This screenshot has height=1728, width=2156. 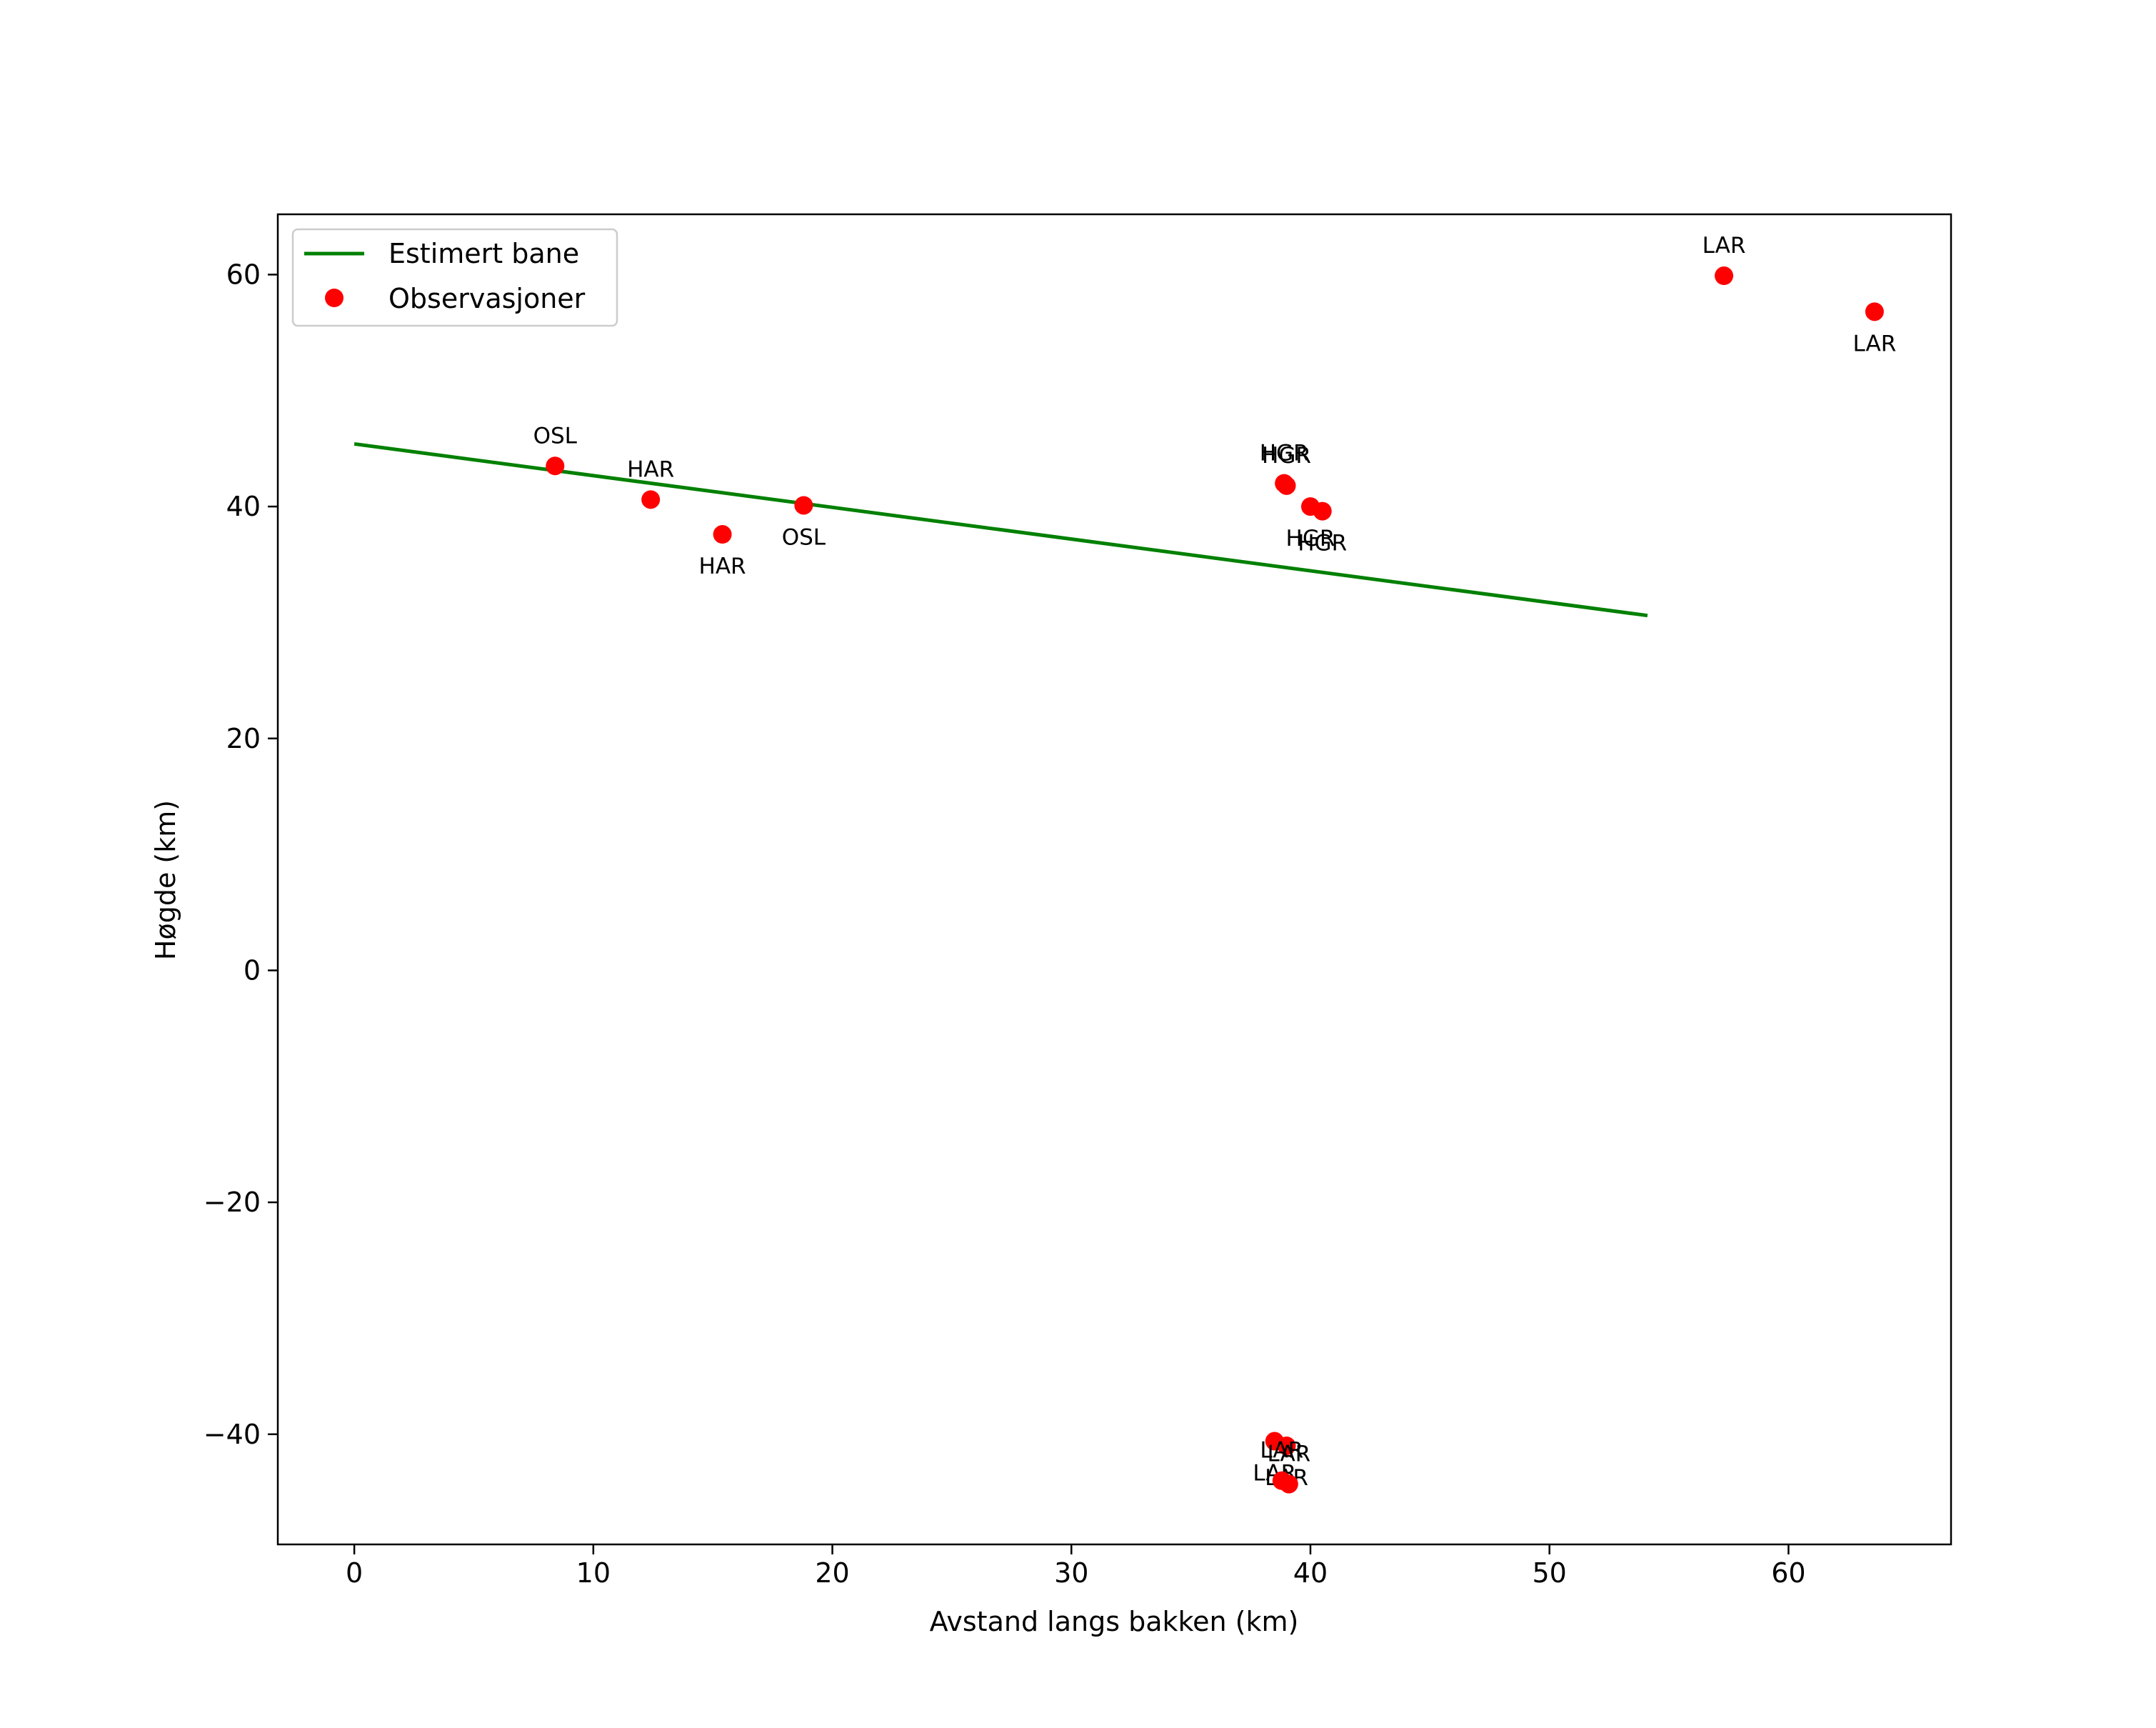 What do you see at coordinates (1071, 1573) in the screenshot?
I see `x-tick-label: 30` at bounding box center [1071, 1573].